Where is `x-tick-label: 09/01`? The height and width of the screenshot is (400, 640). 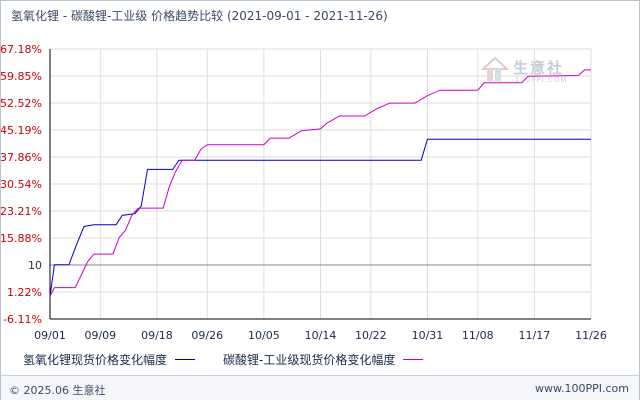 x-tick-label: 09/01 is located at coordinates (50, 335).